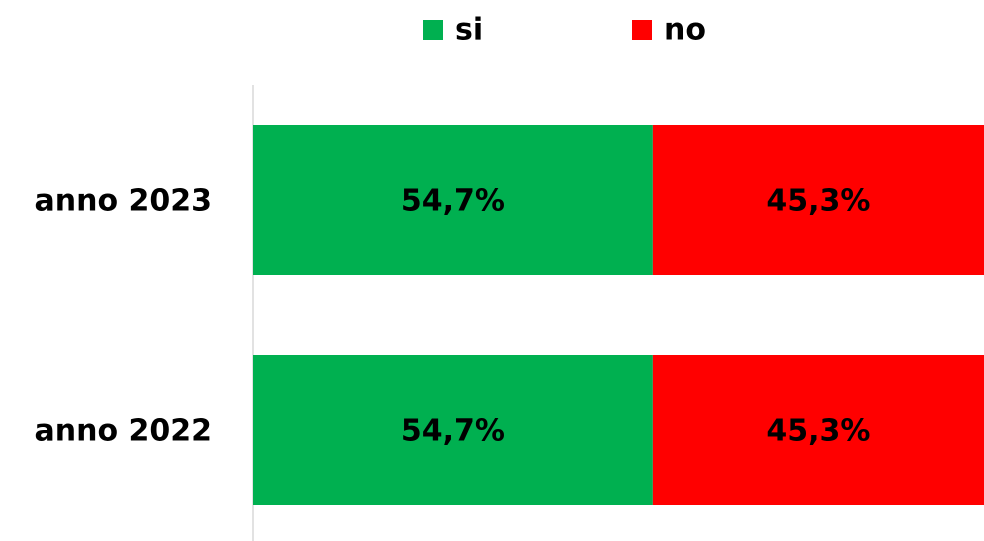 The image size is (984, 541). What do you see at coordinates (123, 431) in the screenshot?
I see `category-label: anno 2022` at bounding box center [123, 431].